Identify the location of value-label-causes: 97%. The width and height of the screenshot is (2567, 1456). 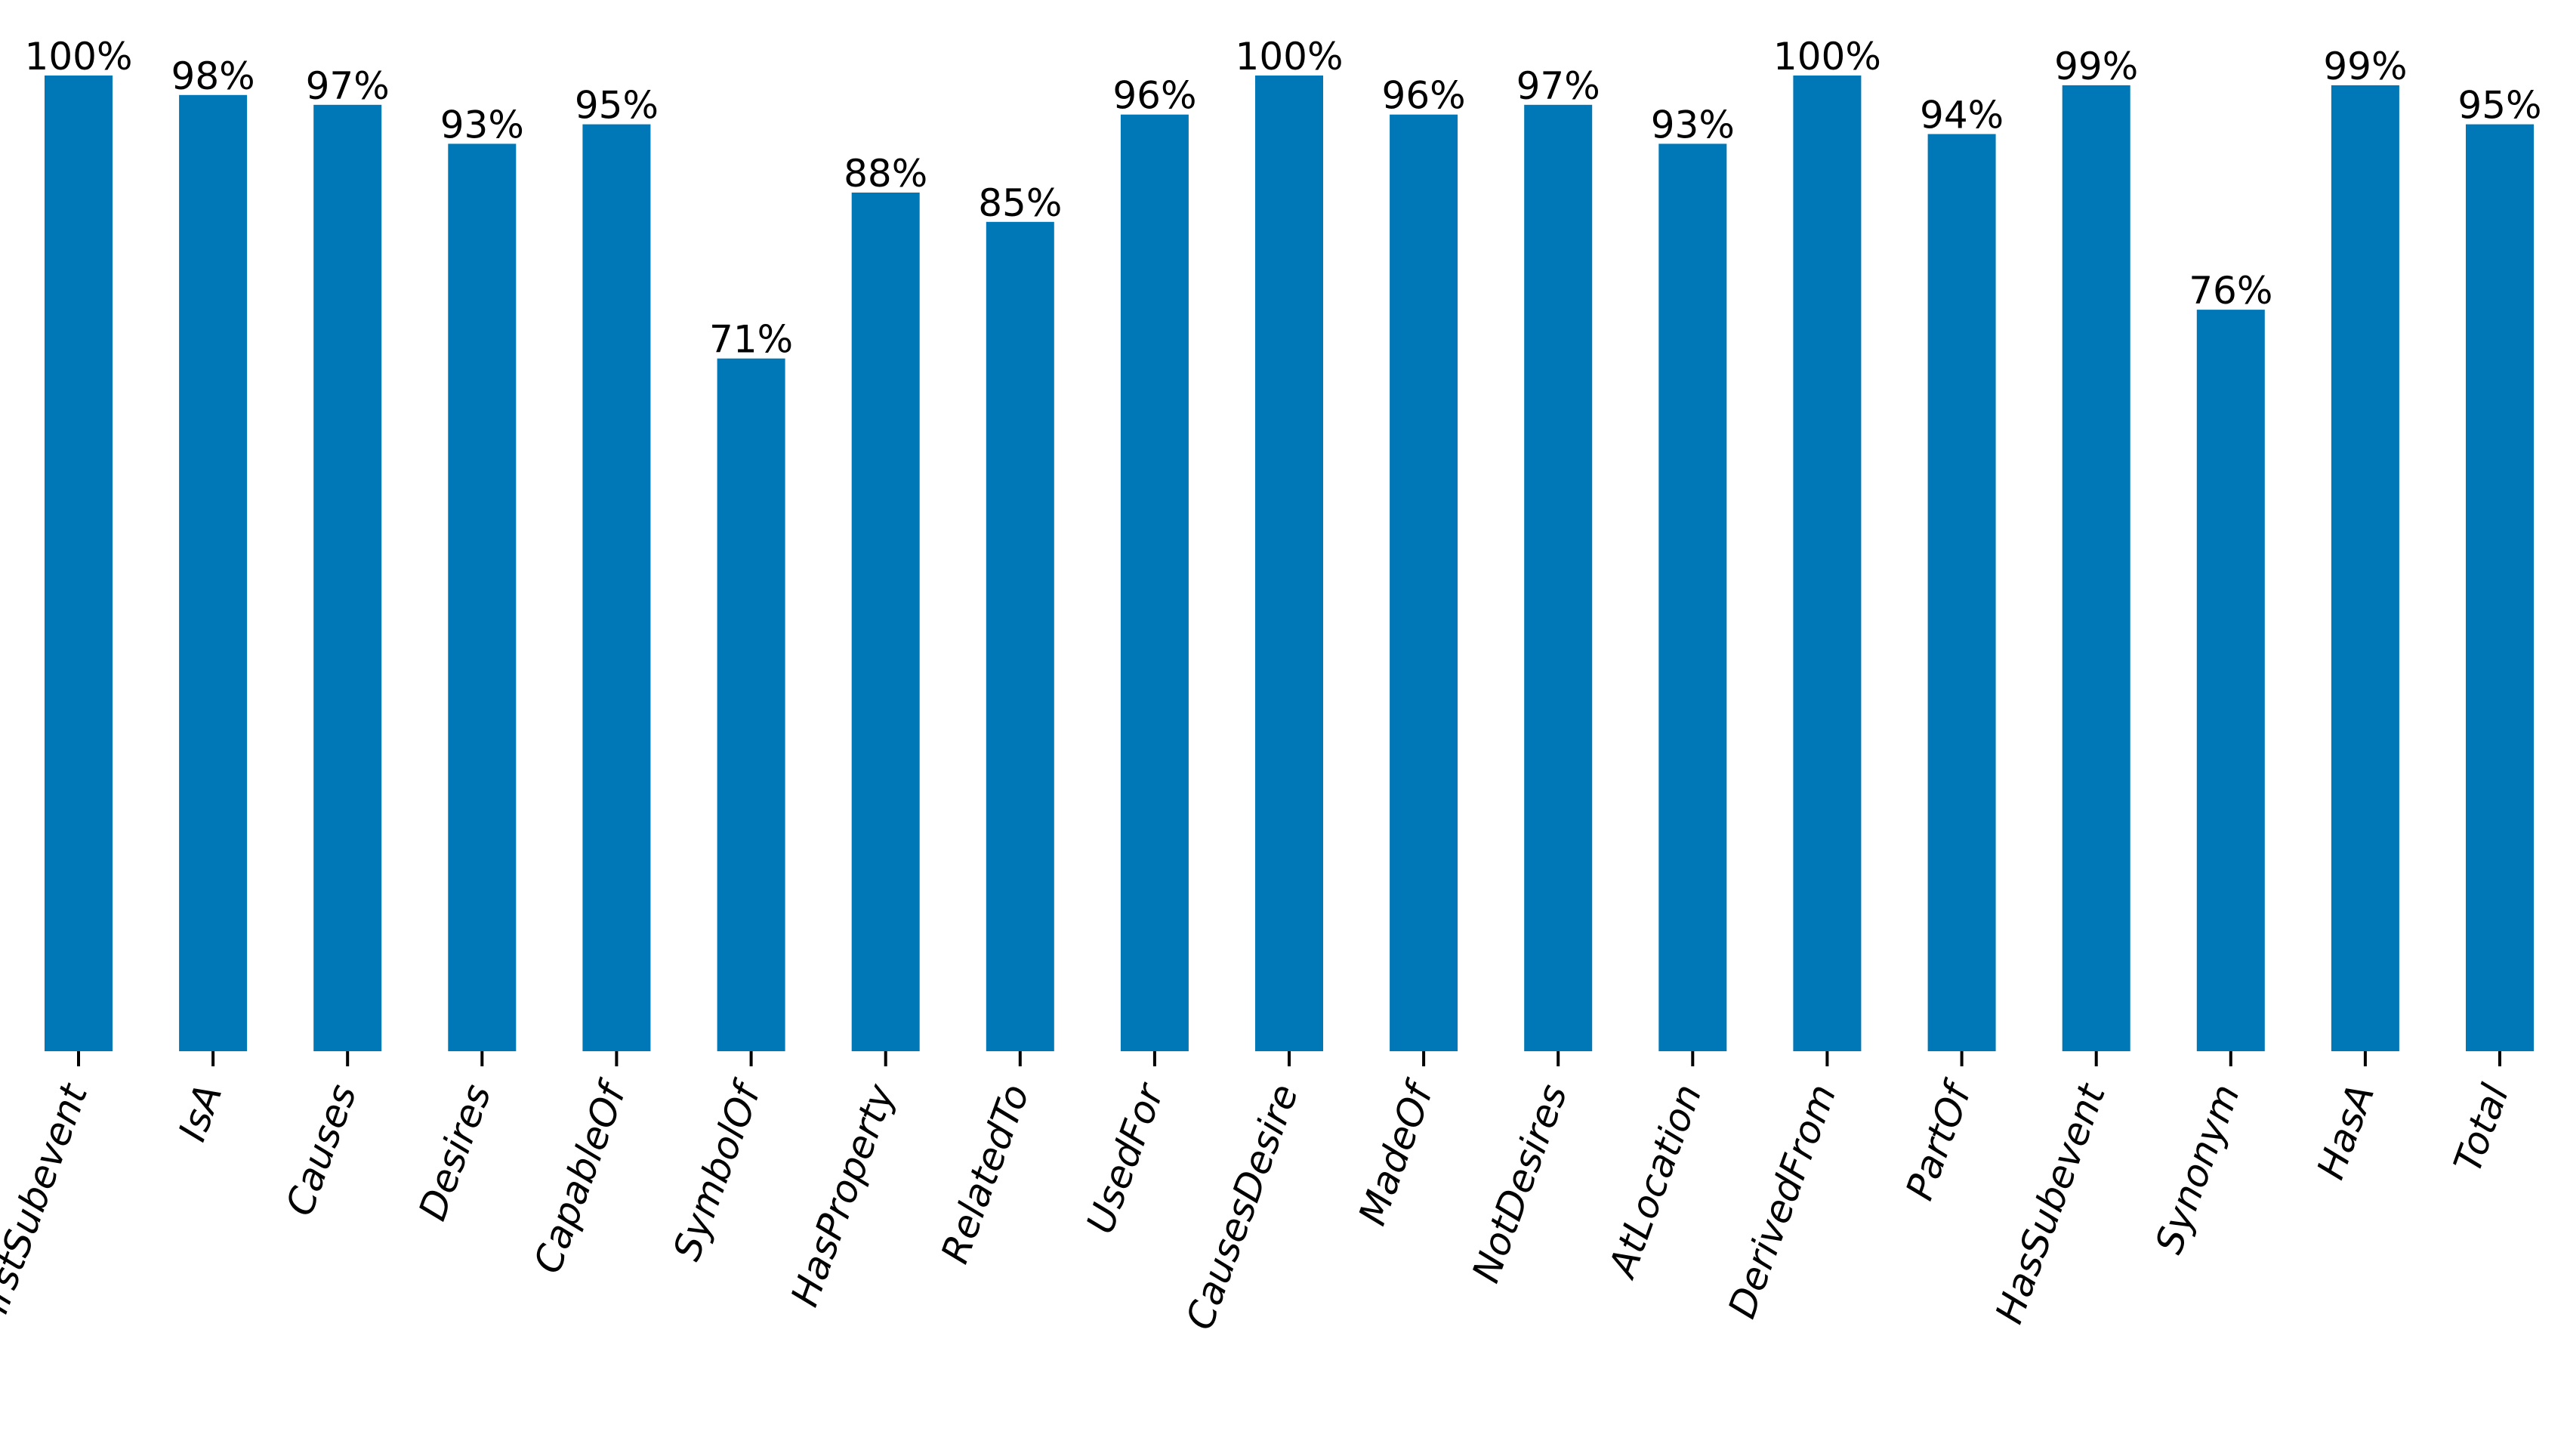
(348, 86).